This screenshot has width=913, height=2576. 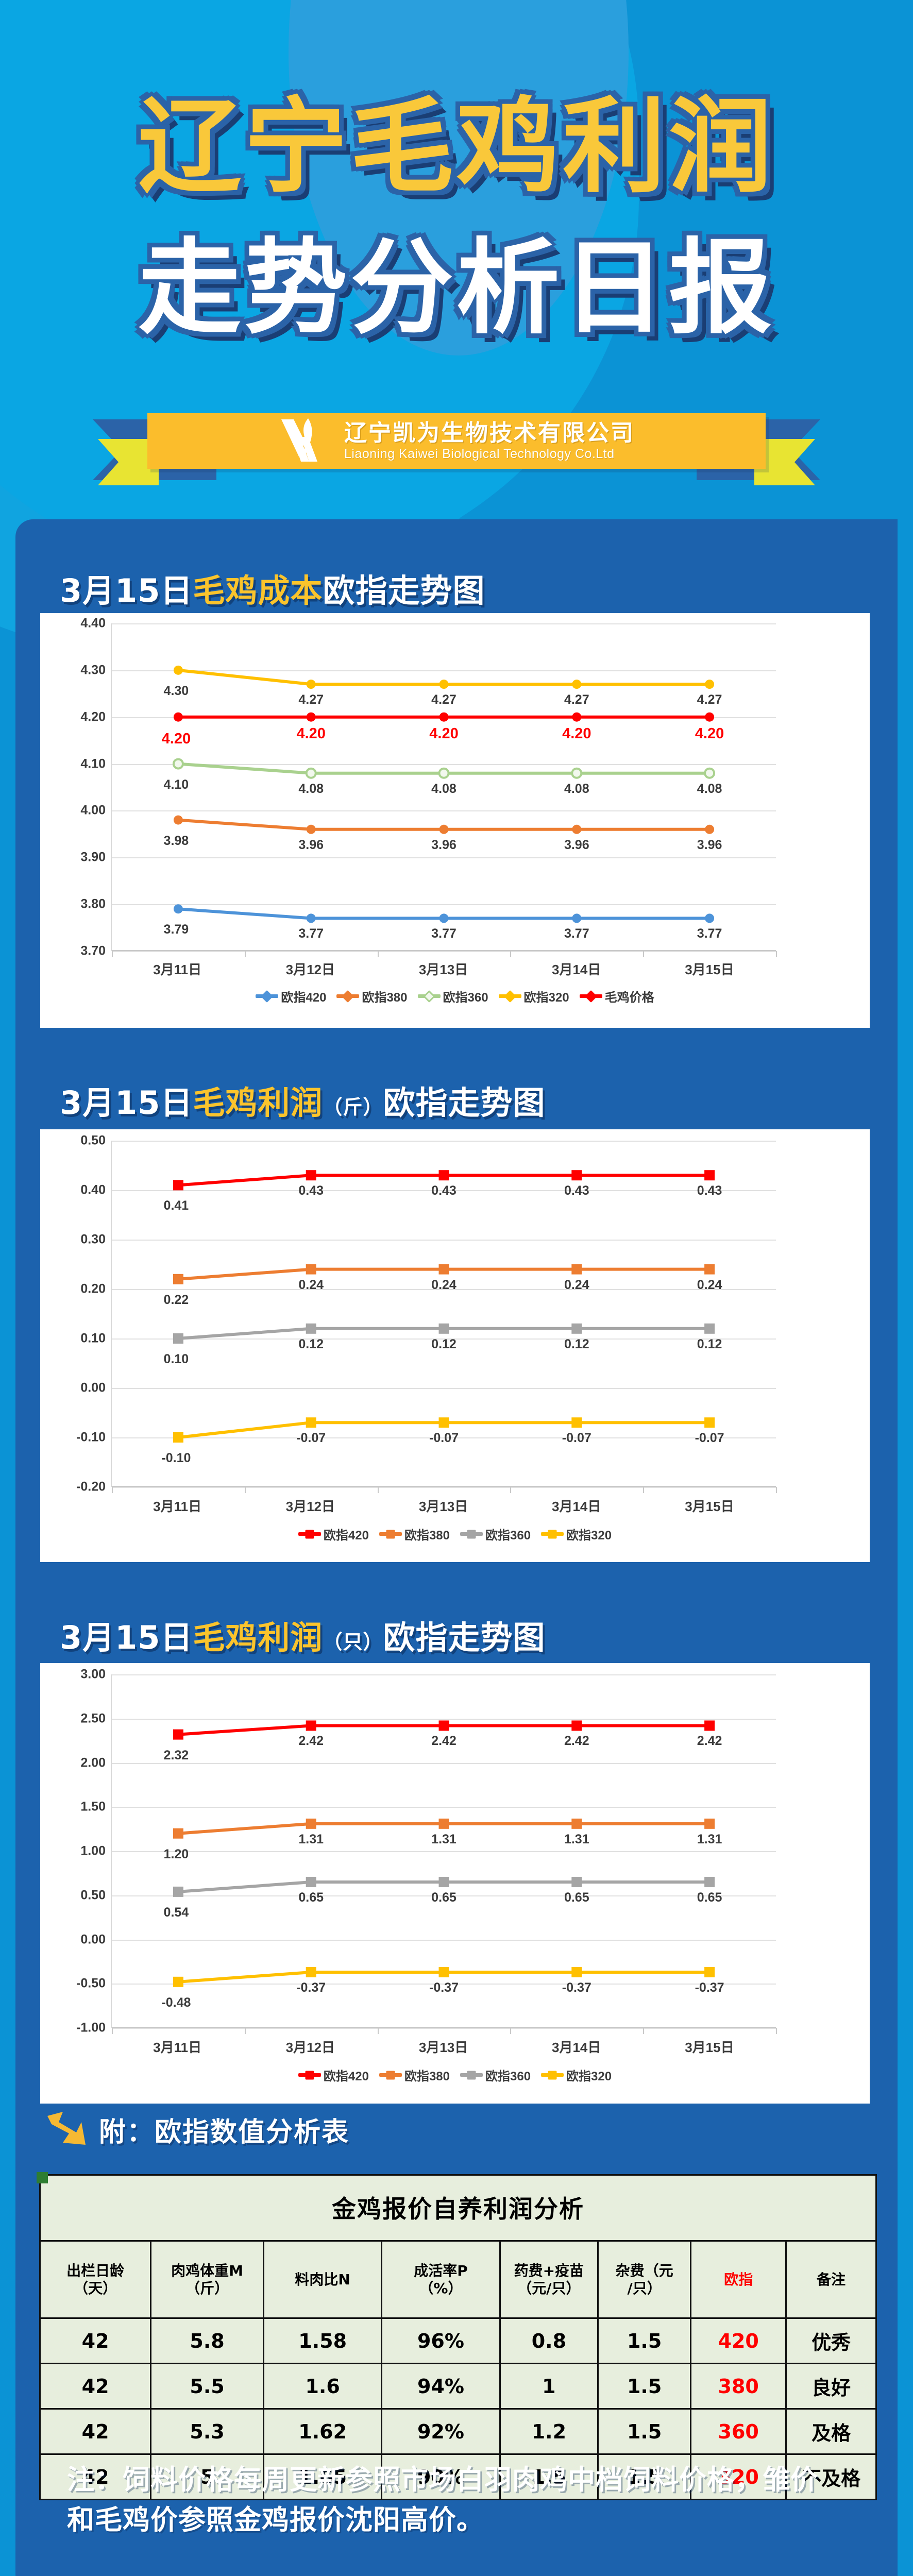 What do you see at coordinates (93, 763) in the screenshot?
I see `y-axis-tick-label: 4.10` at bounding box center [93, 763].